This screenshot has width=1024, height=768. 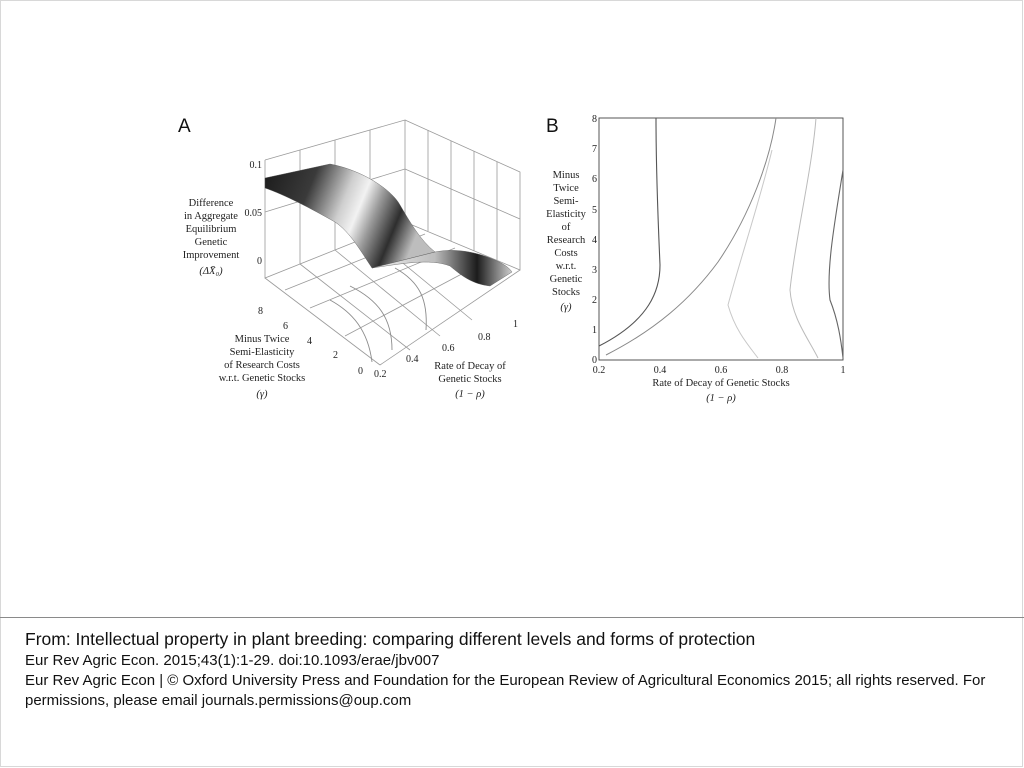 I want to click on b-y-label-line: Minus, so click(x=566, y=175).